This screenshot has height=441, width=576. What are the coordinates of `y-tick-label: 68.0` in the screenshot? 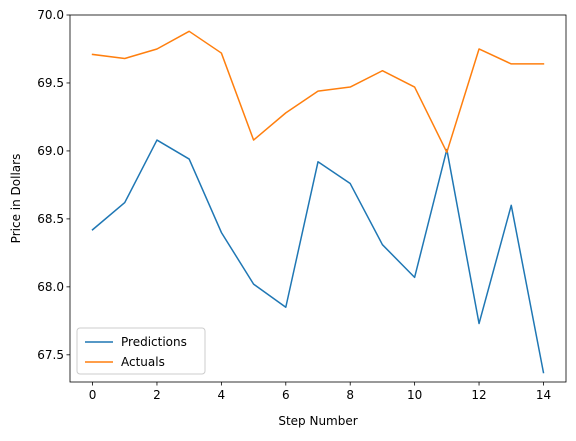 It's located at (50, 287).